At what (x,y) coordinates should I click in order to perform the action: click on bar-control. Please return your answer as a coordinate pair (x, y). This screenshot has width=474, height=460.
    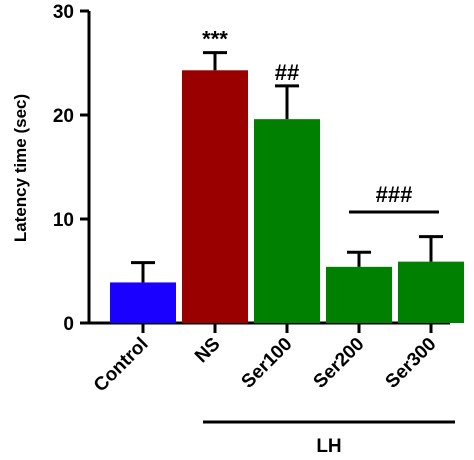
    Looking at the image, I should click on (143, 302).